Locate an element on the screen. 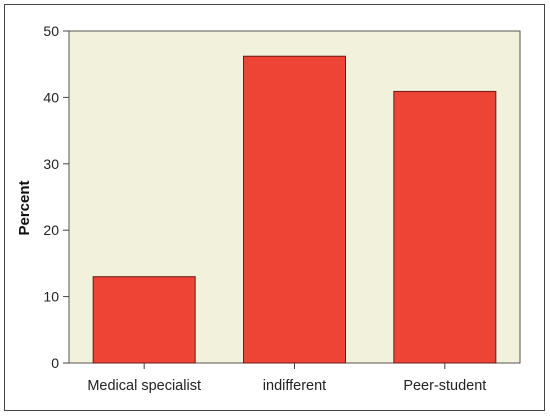 The width and height of the screenshot is (550, 418). y-tick-label: 20 is located at coordinates (51, 230).